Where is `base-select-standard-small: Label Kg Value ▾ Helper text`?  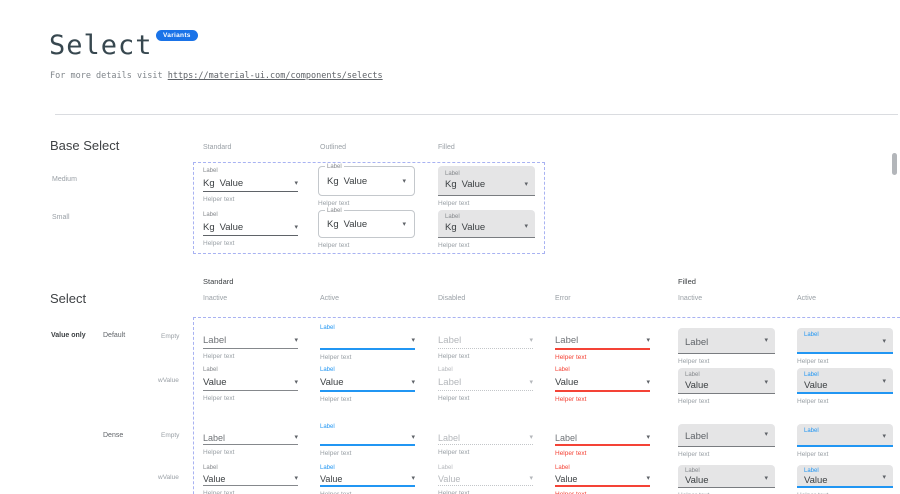 base-select-standard-small: Label Kg Value ▾ Helper text is located at coordinates (250, 229).